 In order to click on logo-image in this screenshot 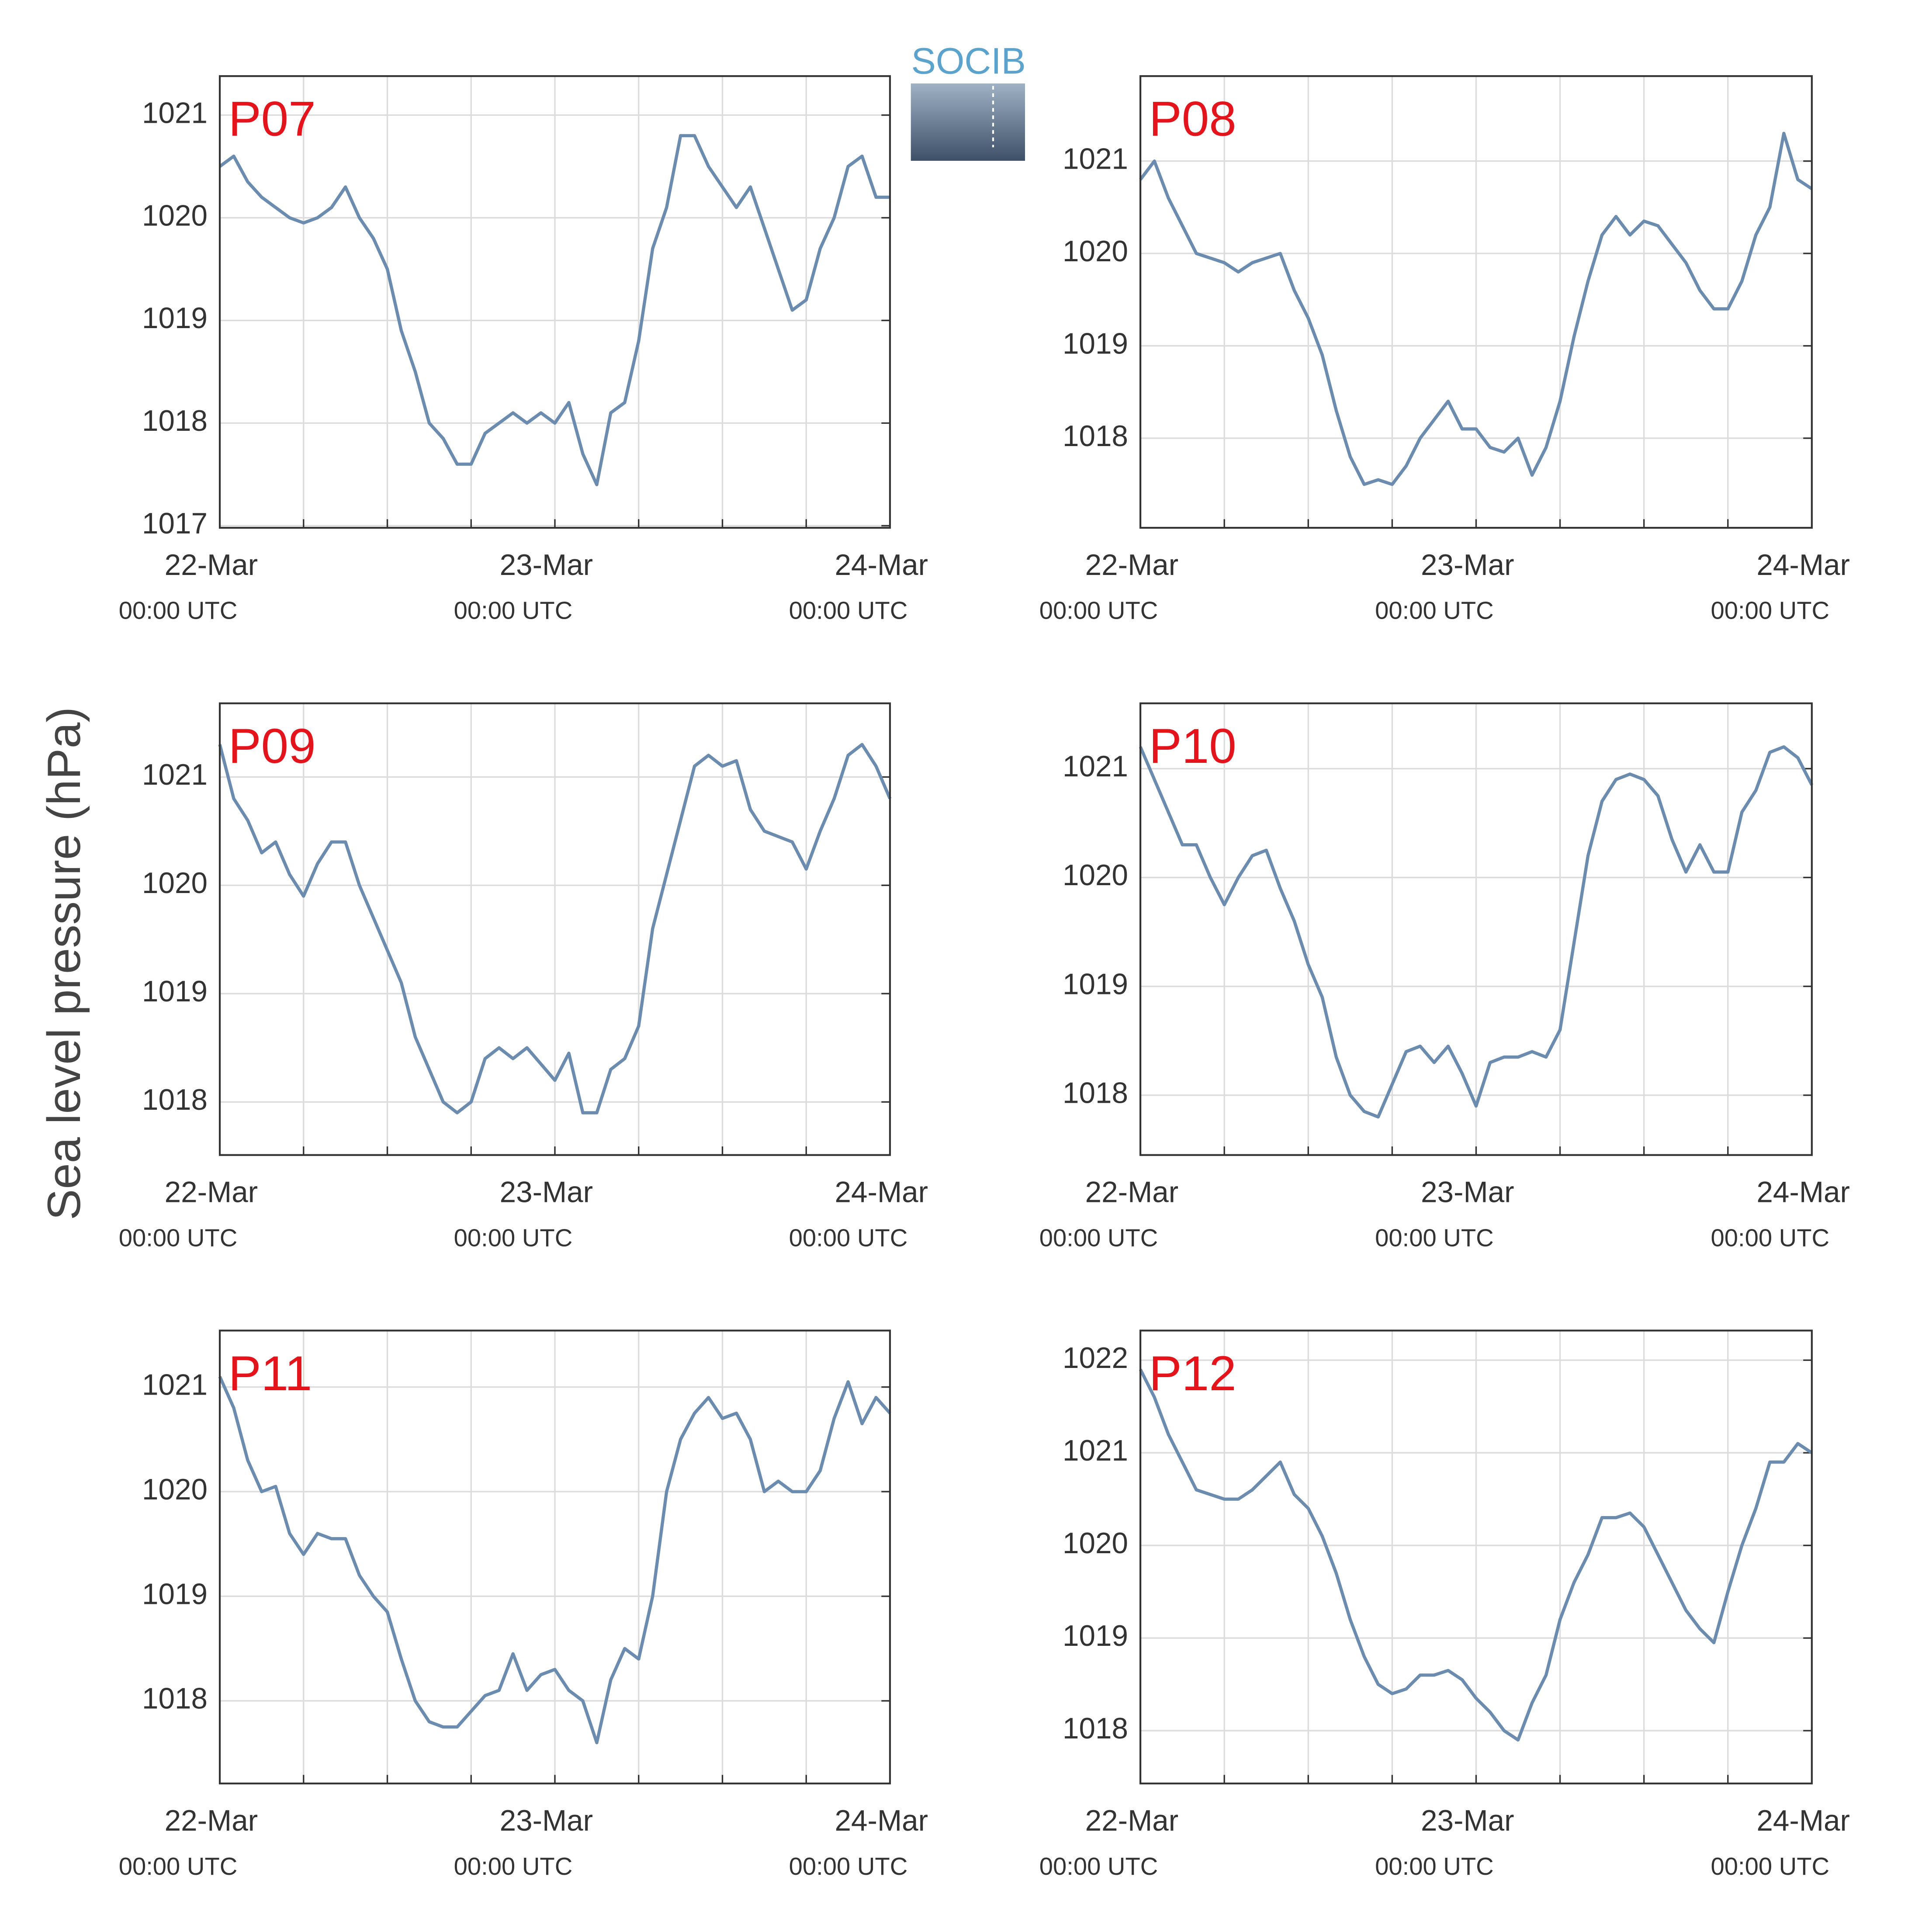, I will do `click(968, 122)`.